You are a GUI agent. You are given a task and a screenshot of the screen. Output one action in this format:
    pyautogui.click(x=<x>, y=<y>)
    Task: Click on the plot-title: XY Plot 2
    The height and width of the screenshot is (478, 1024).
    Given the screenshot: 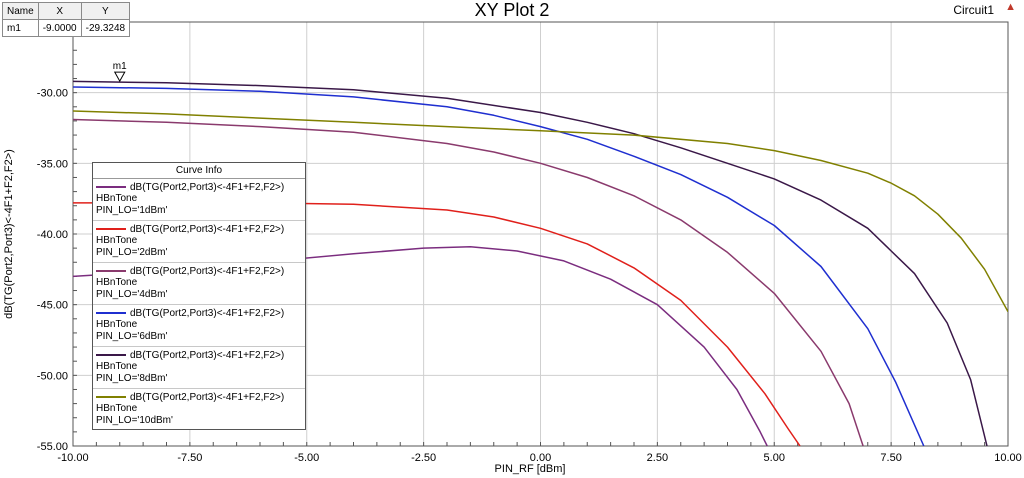 What is the action you would take?
    pyautogui.click(x=512, y=10)
    